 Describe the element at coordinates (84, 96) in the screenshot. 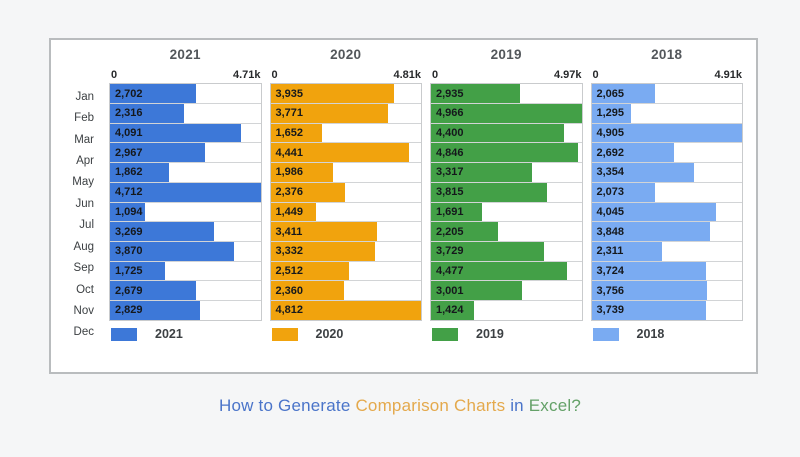

I see `month-label: Jan` at that location.